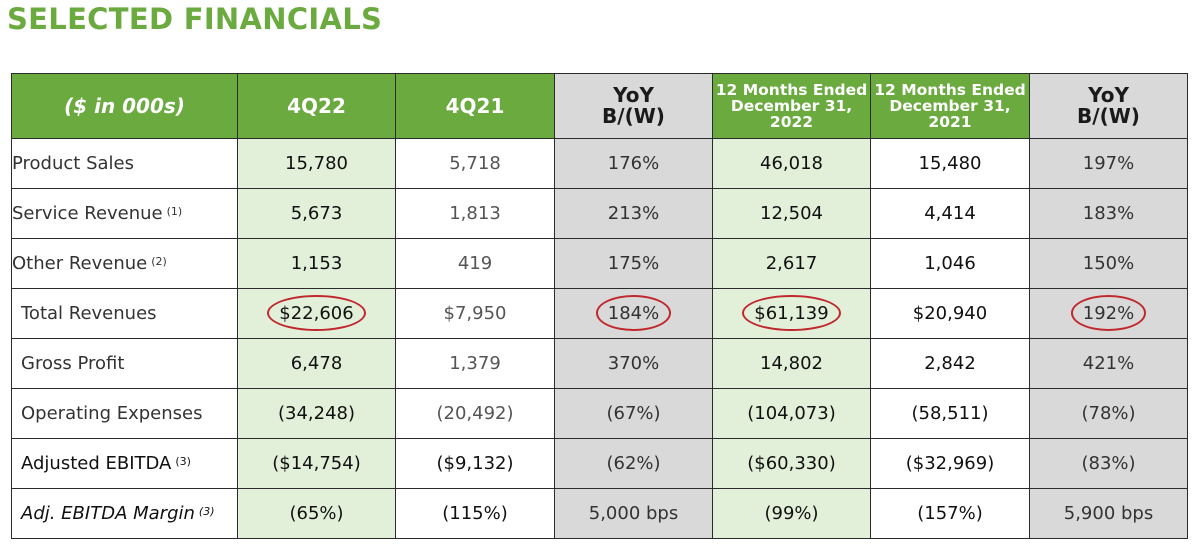 Image resolution: width=1197 pixels, height=551 pixels. Describe the element at coordinates (108, 513) in the screenshot. I see `row-label-text: Adj. EBITDA Margin` at that location.